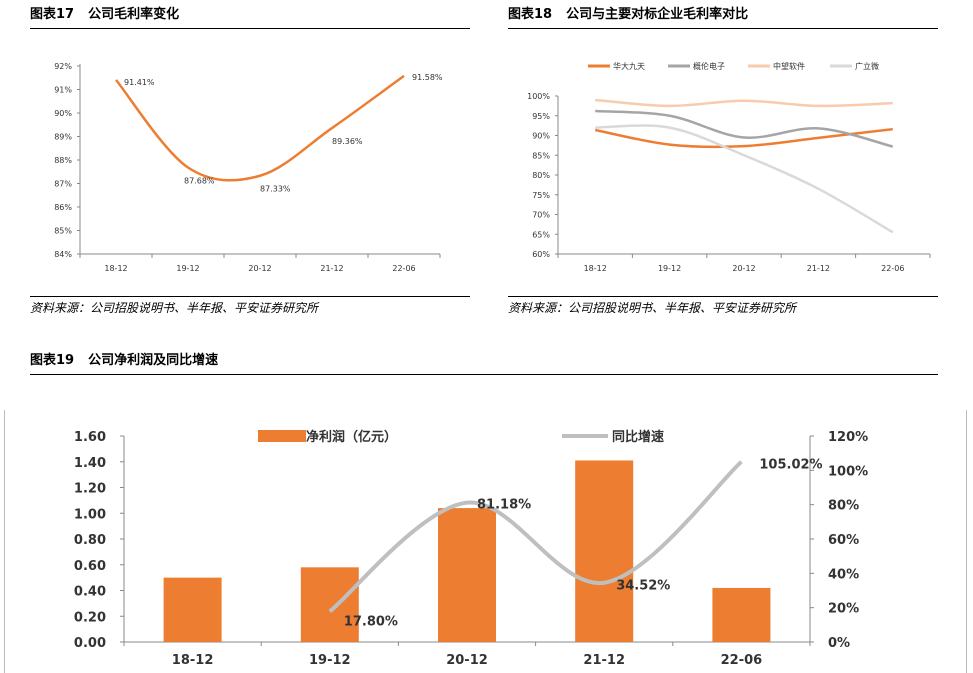 This screenshot has height=673, width=973. I want to click on right-tick-label: 60%, so click(843, 540).